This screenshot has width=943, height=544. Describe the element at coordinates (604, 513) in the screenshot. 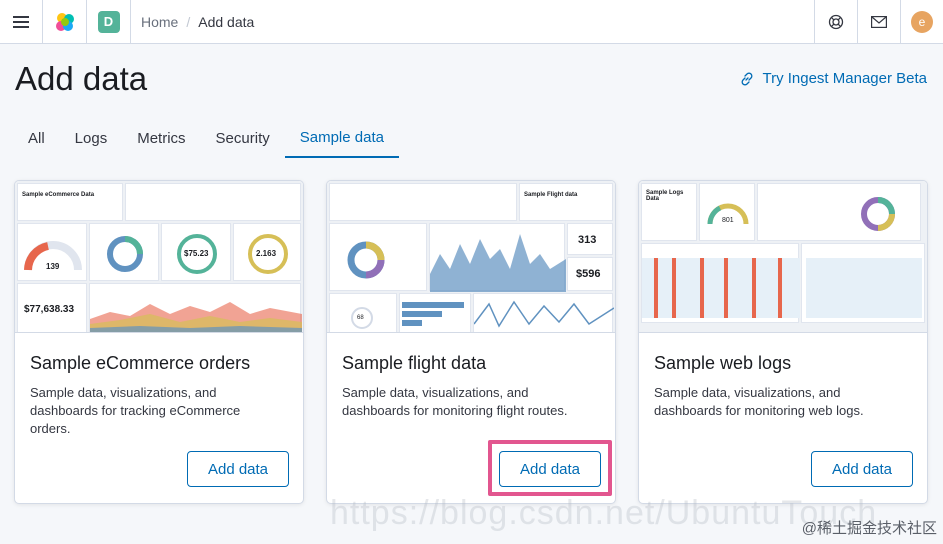

I see `watermark-url: https://blog.csdn.net/UbuntuTouch` at that location.